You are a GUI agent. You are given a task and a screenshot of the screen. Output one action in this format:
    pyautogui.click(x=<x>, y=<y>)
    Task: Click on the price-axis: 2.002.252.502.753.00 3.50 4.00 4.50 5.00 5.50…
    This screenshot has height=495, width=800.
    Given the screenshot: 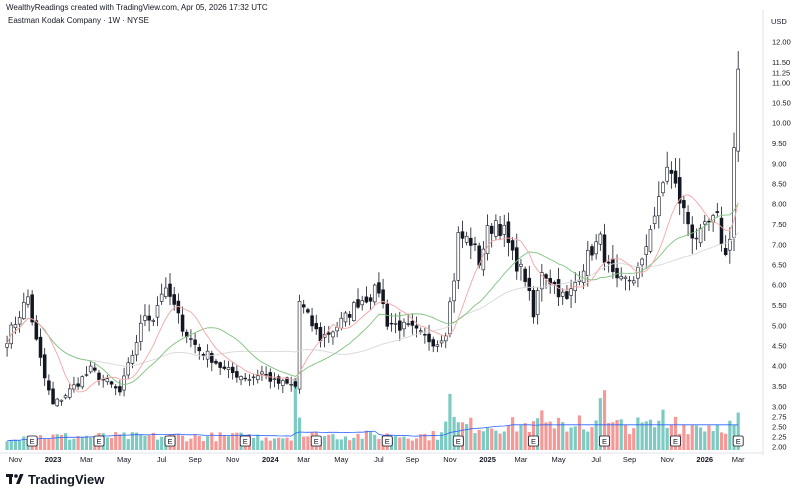 What is the action you would take?
    pyautogui.click(x=776, y=232)
    